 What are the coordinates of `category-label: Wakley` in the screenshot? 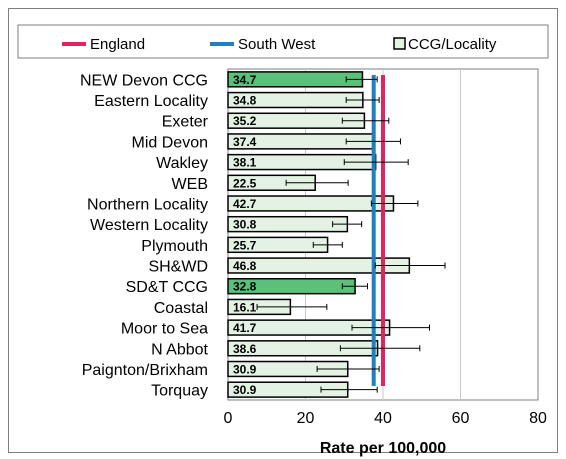 It's located at (182, 163).